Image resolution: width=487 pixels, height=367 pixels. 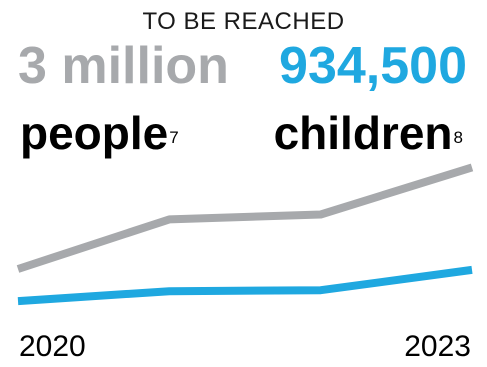 I want to click on people-target-value: 3 million, so click(x=123, y=66).